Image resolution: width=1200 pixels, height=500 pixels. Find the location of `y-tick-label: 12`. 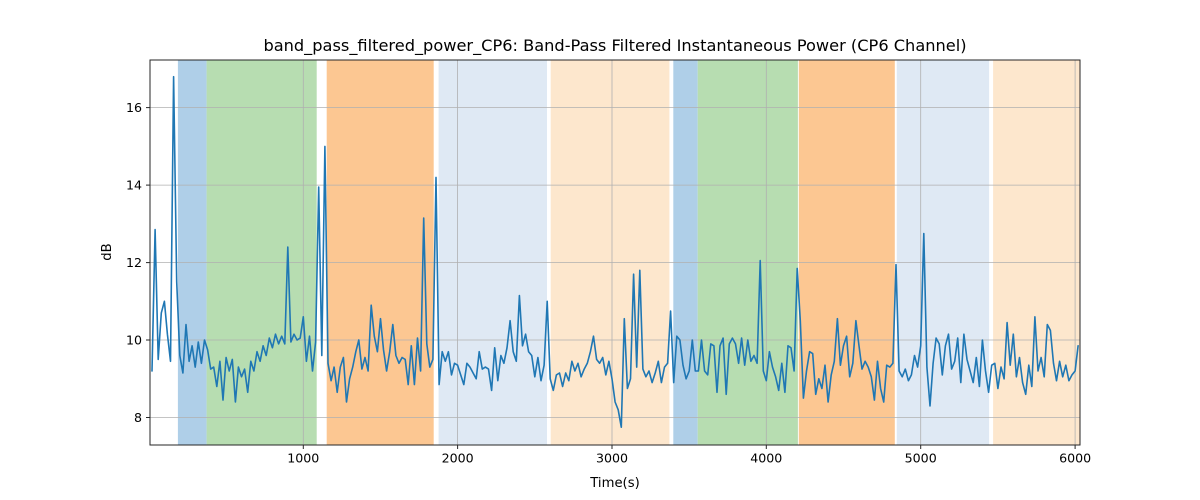

y-tick-label: 12 is located at coordinates (134, 262).